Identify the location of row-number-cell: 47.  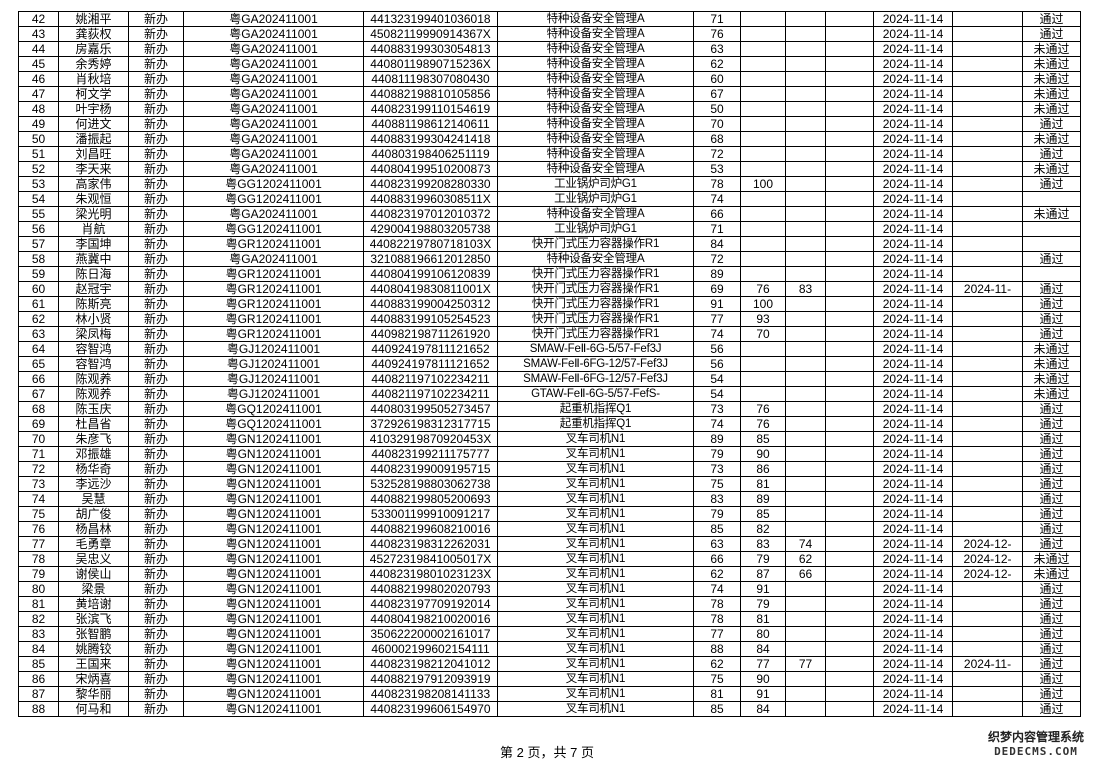
(38, 94).